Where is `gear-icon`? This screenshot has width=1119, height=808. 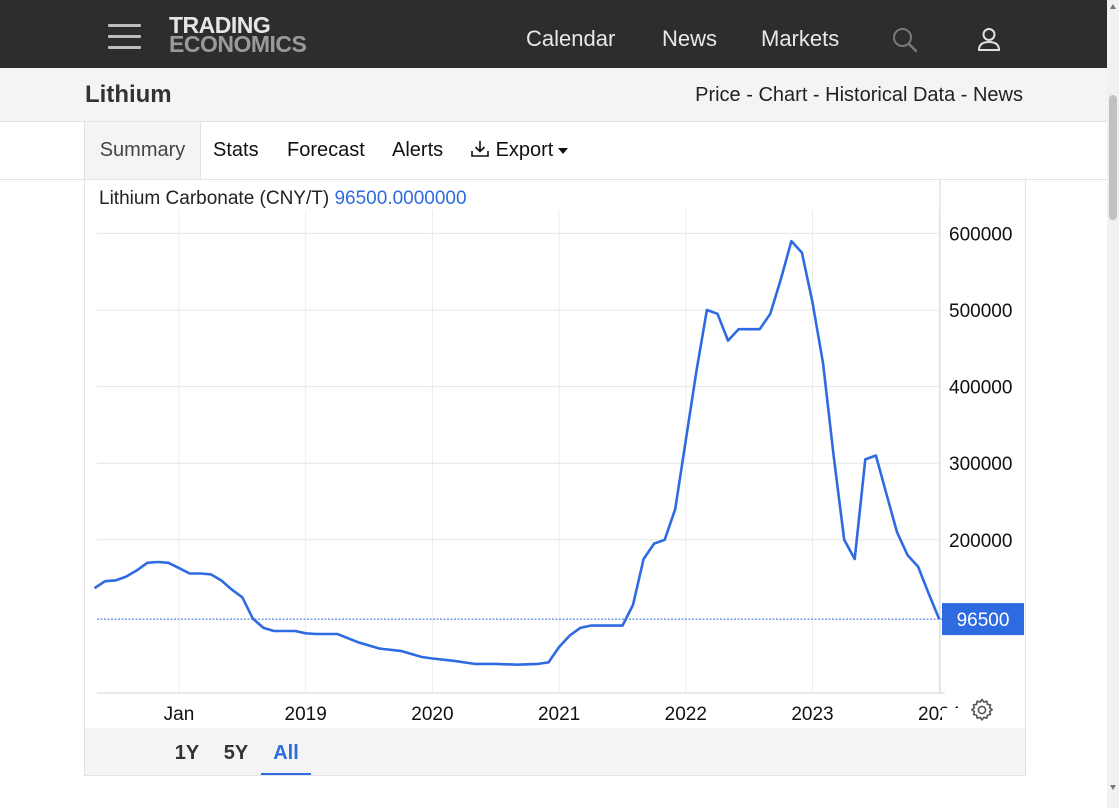 gear-icon is located at coordinates (982, 710).